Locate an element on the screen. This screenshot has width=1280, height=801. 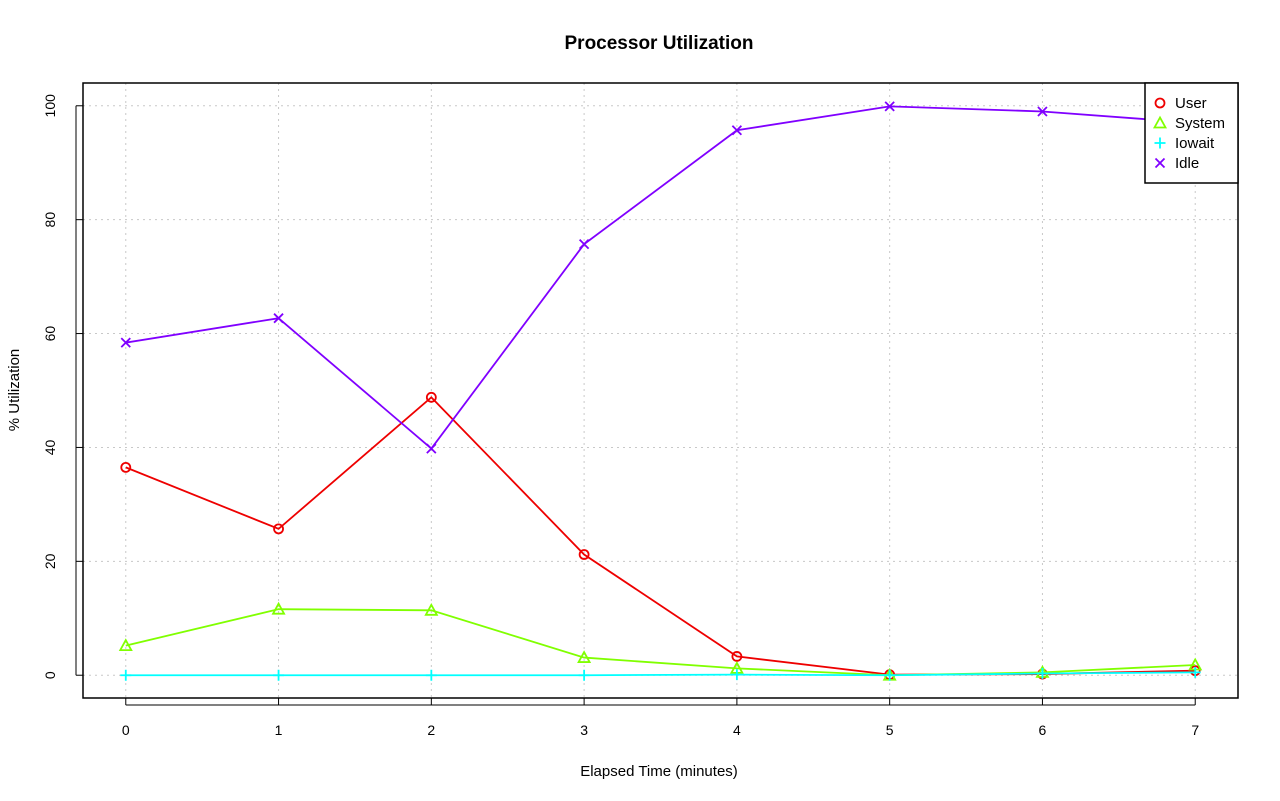
x-tick-label: 2 is located at coordinates (431, 730).